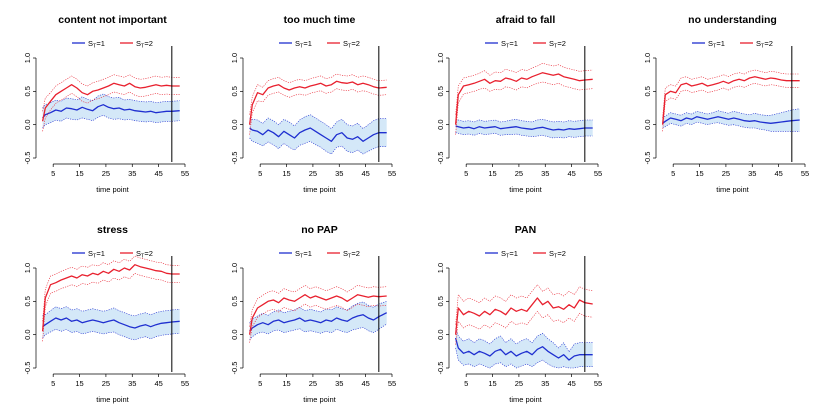 The width and height of the screenshot is (830, 415). Describe the element at coordinates (319, 230) in the screenshot. I see `chart-title: no PAP` at that location.